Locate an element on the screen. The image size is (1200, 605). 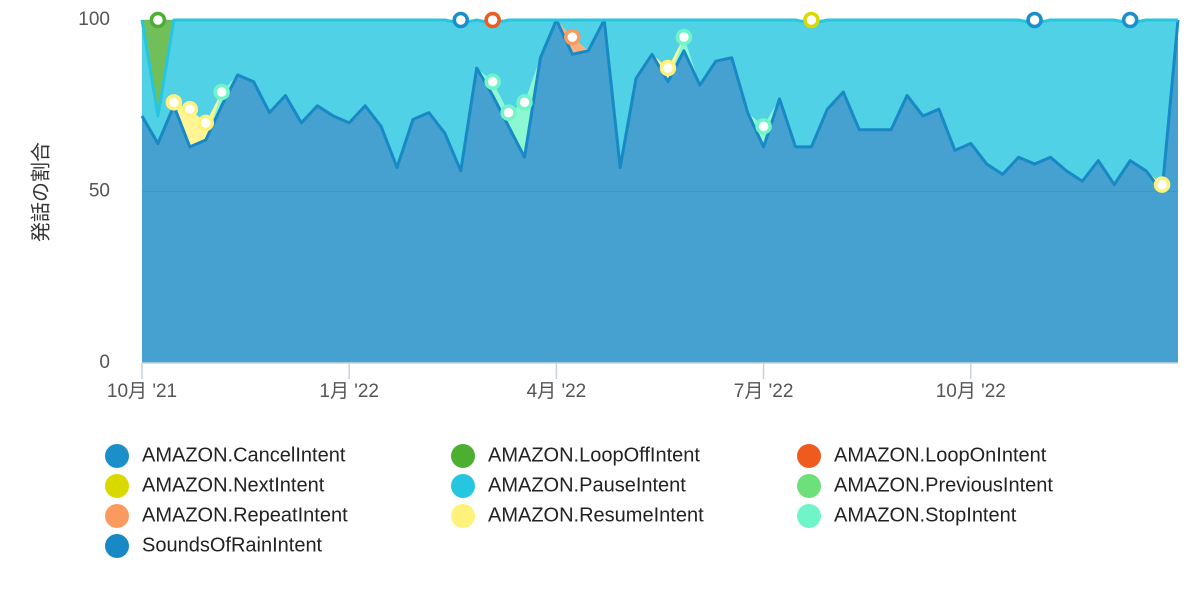
x-tick-label: 10月 '22 is located at coordinates (971, 391).